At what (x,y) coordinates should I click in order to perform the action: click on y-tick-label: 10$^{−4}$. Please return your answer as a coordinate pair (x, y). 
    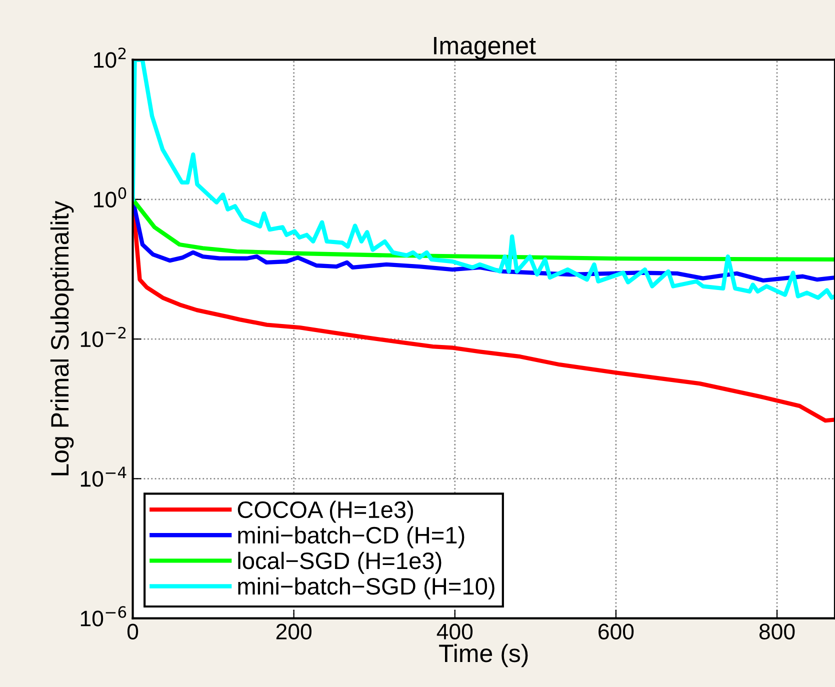
    Looking at the image, I should click on (103, 476).